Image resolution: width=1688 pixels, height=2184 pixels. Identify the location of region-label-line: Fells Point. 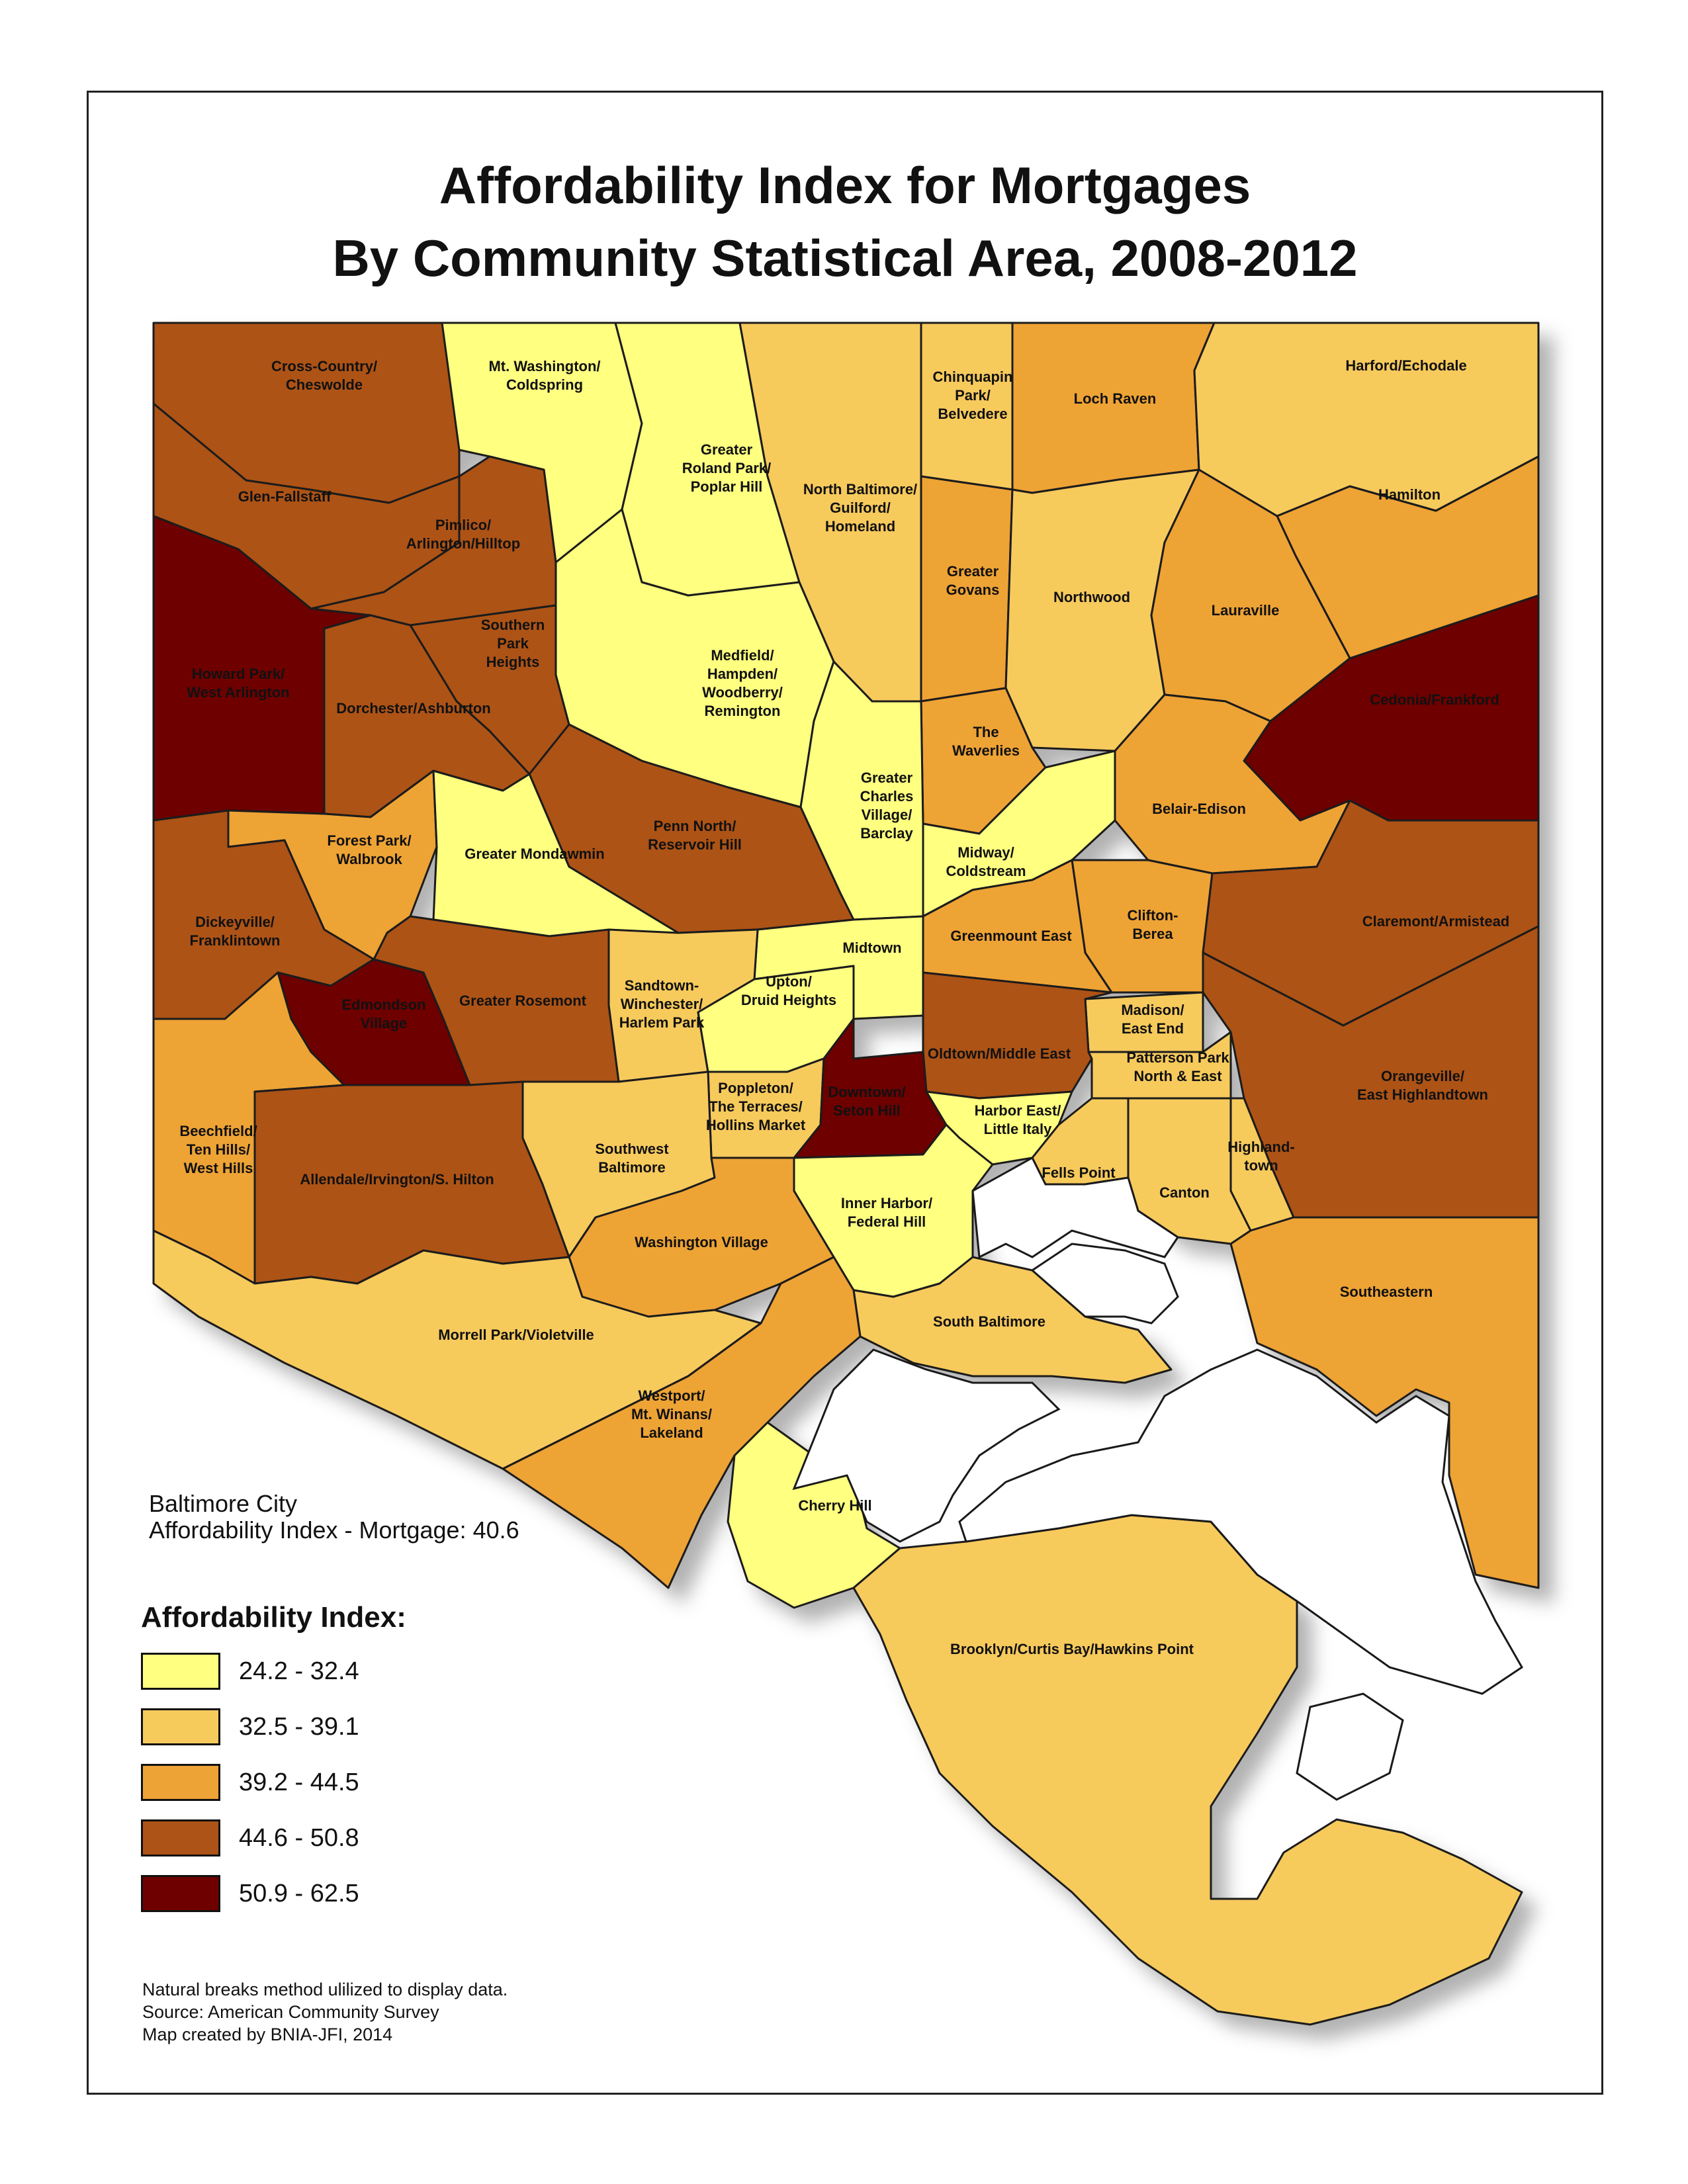
(1079, 1172).